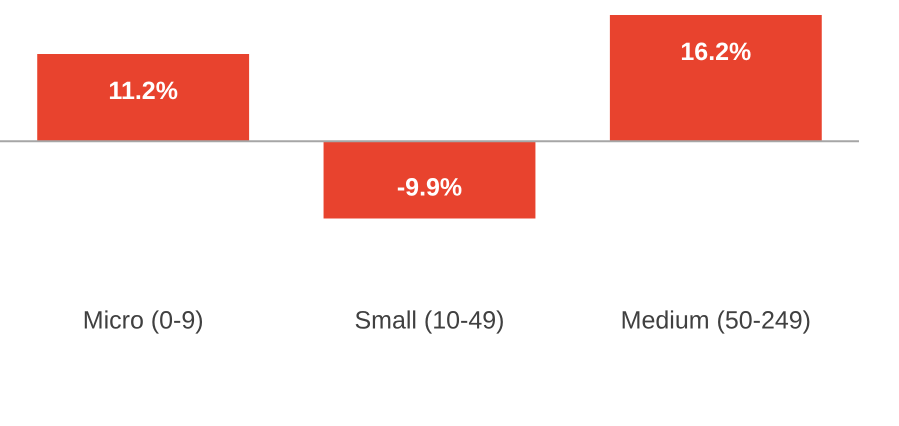 The image size is (899, 426). I want to click on x-tick-label: Micro (0-9), so click(143, 320).